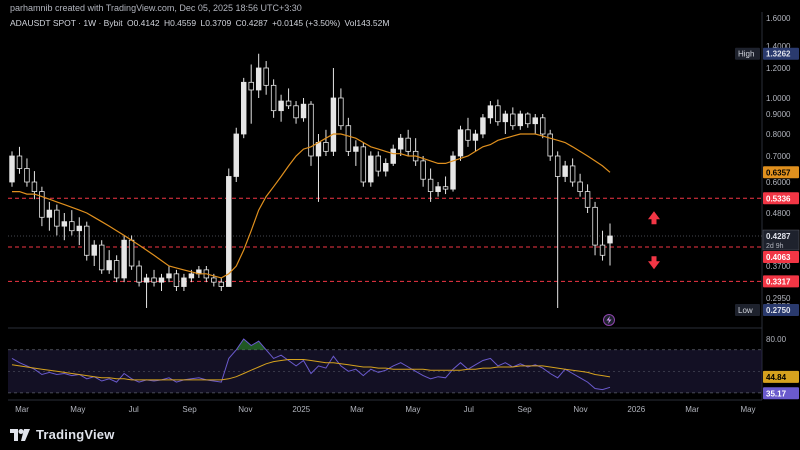 The image size is (800, 450). What do you see at coordinates (636, 409) in the screenshot?
I see `time-axis-label: 2026` at bounding box center [636, 409].